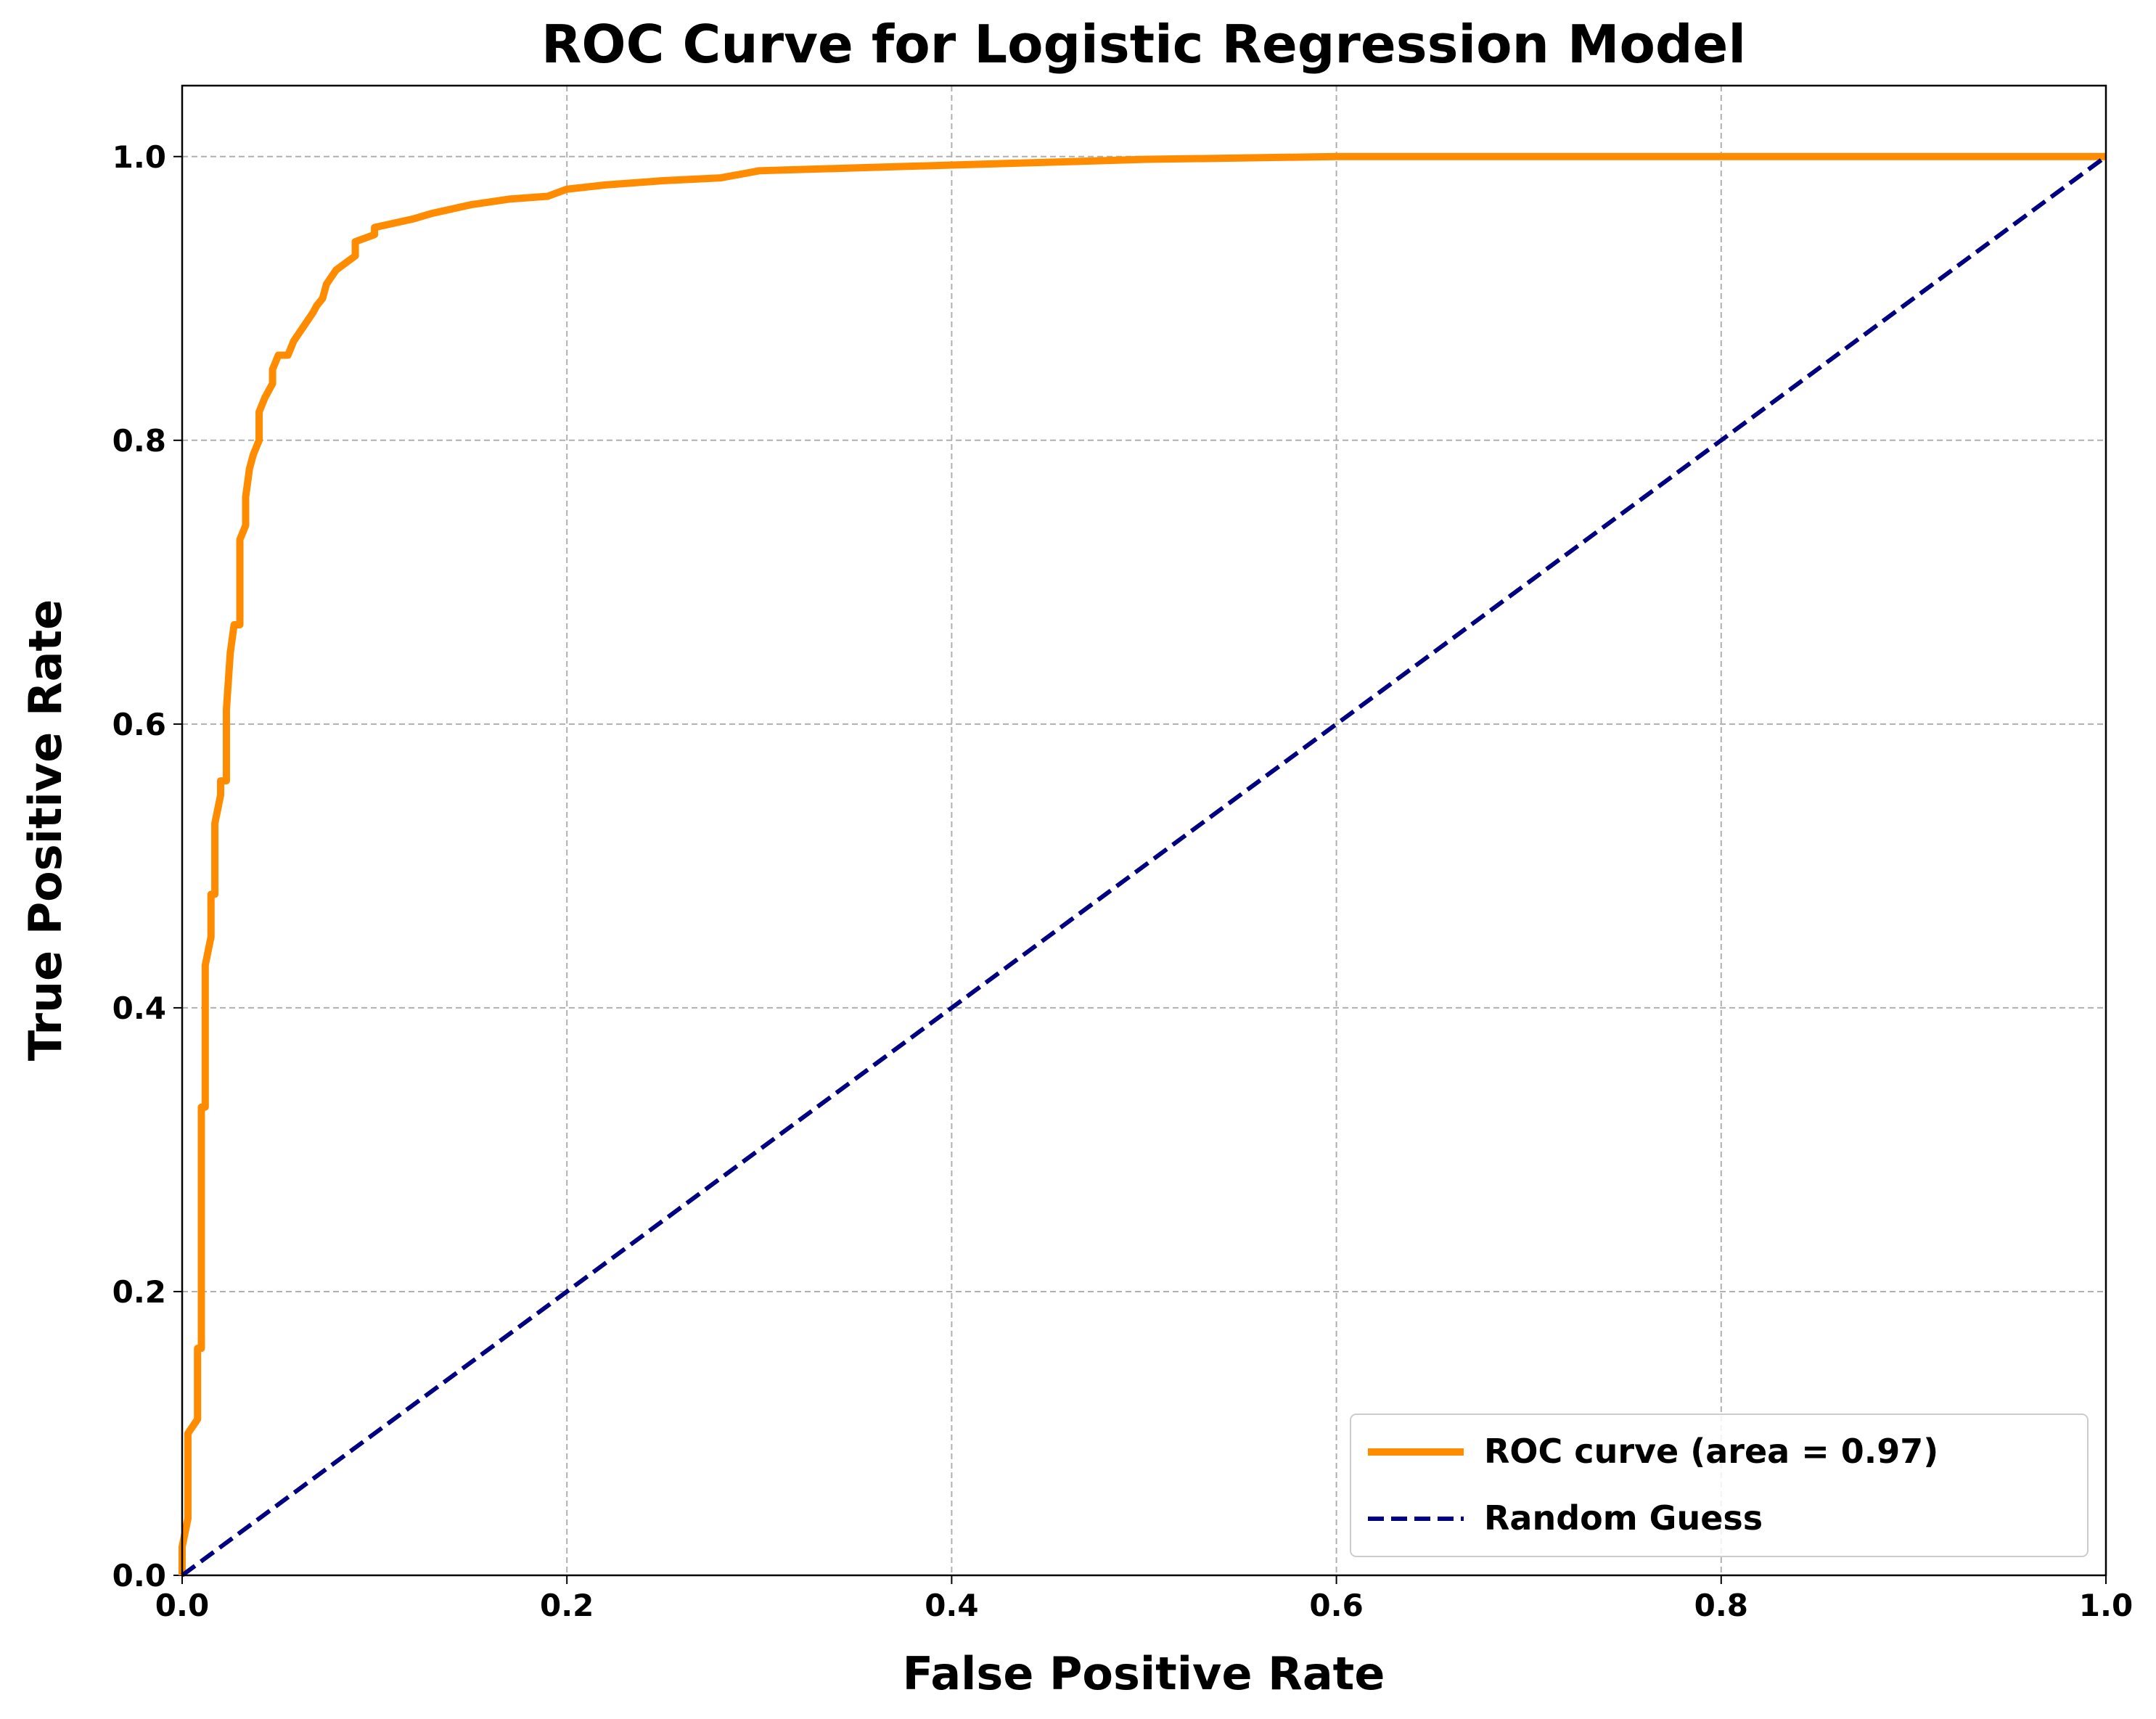  I want to click on legend-box, so click(1719, 1485).